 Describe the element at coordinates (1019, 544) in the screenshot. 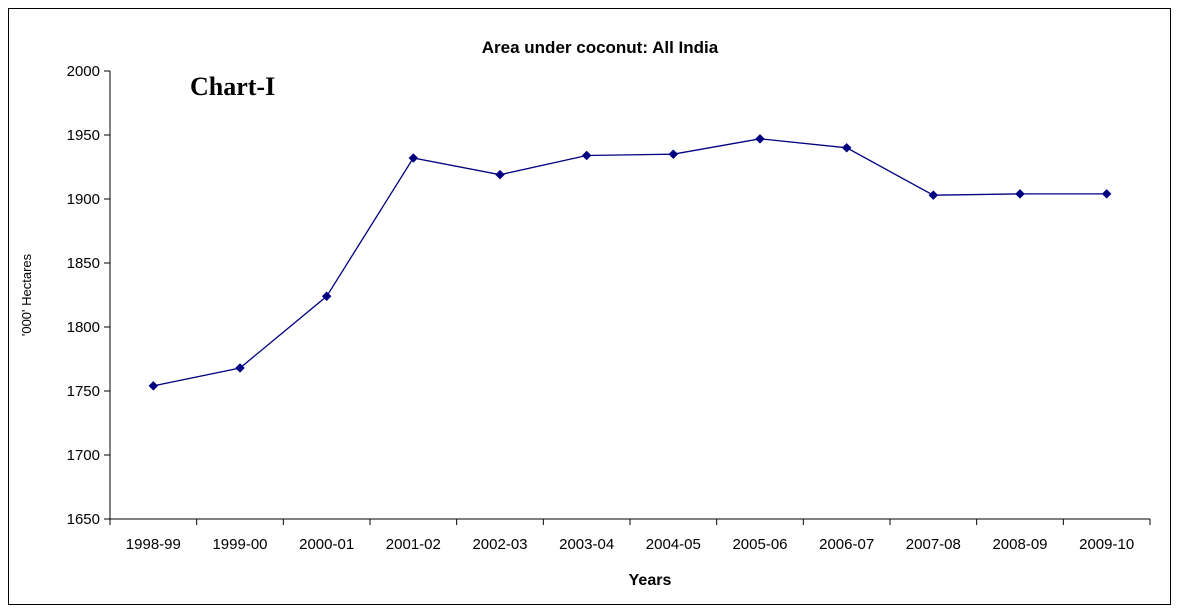

I see `x-tick-label: 2008-09` at that location.